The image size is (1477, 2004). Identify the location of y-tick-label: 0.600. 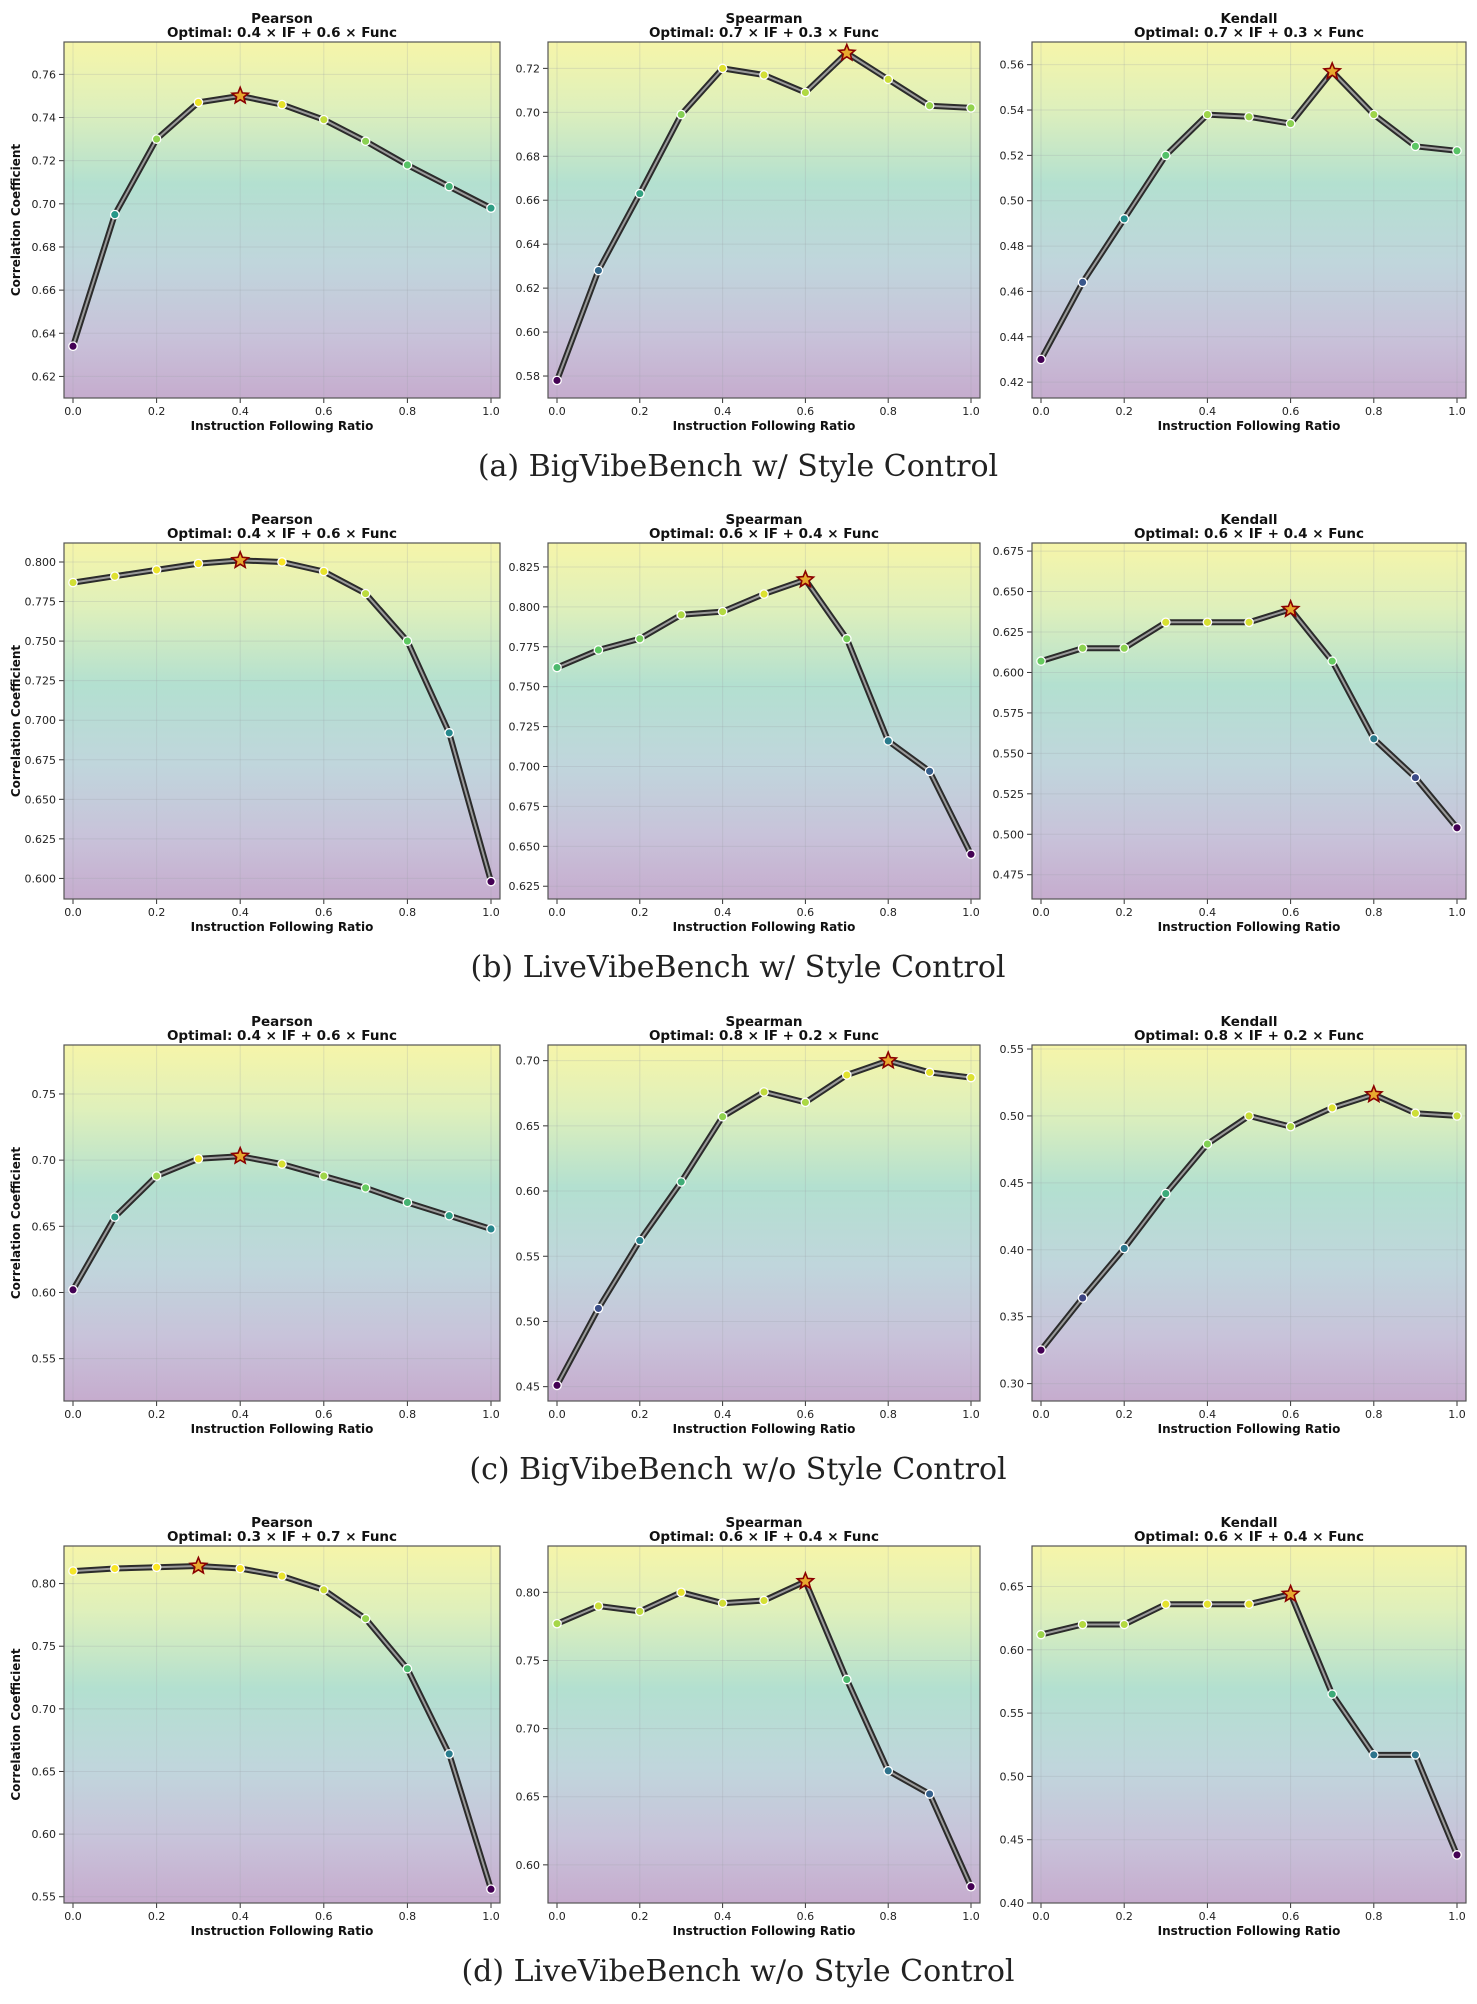
(1009, 672).